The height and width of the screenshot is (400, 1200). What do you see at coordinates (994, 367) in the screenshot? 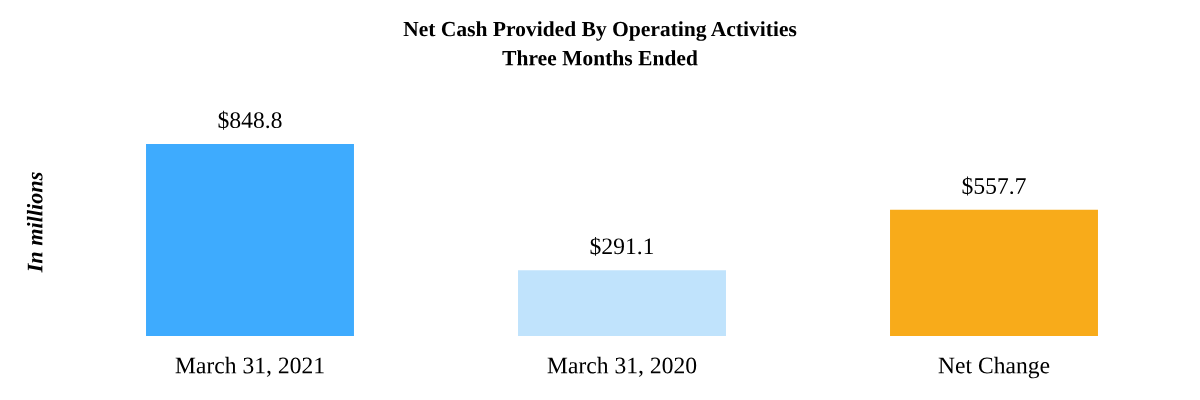
I see `x-tick-label: Net Change` at bounding box center [994, 367].